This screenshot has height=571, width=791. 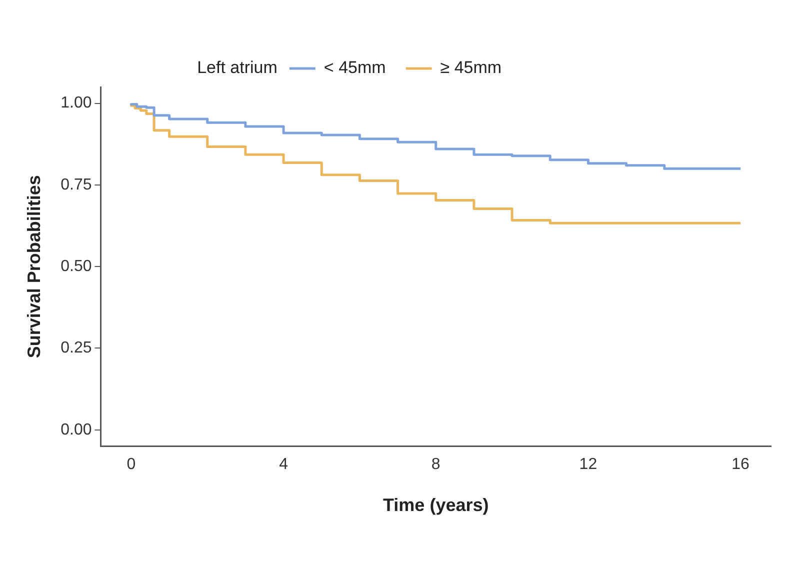 What do you see at coordinates (34, 266) in the screenshot?
I see `y-axis-title: Survival Probabilities` at bounding box center [34, 266].